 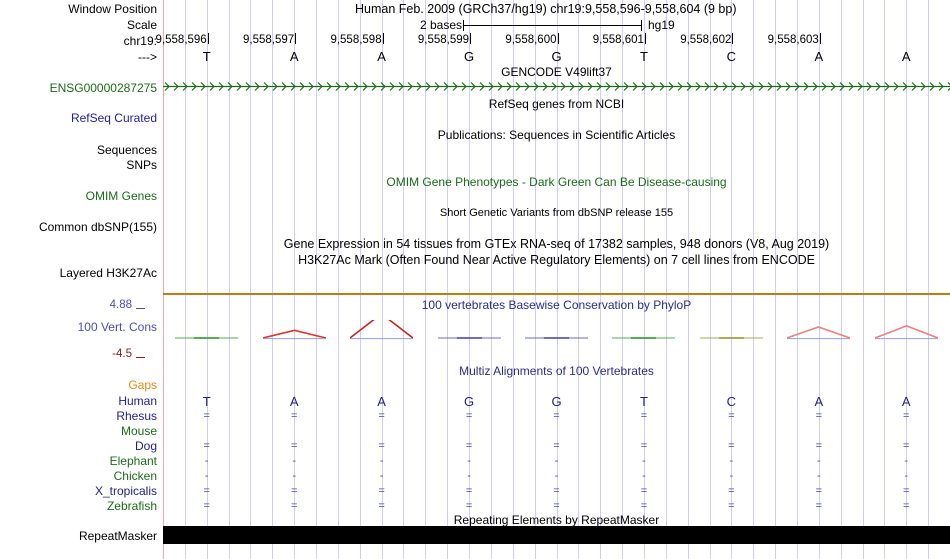 I want to click on ruler-position-label: 9,558,598, so click(x=356, y=40).